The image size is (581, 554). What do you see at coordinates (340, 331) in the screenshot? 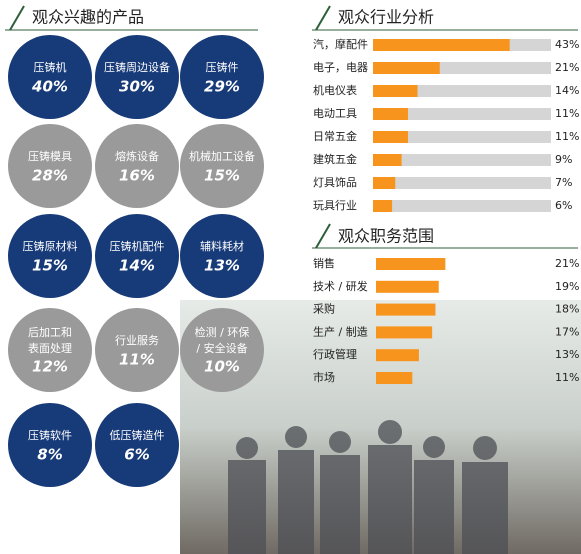
I see `category-label: 生产 / 制造` at bounding box center [340, 331].